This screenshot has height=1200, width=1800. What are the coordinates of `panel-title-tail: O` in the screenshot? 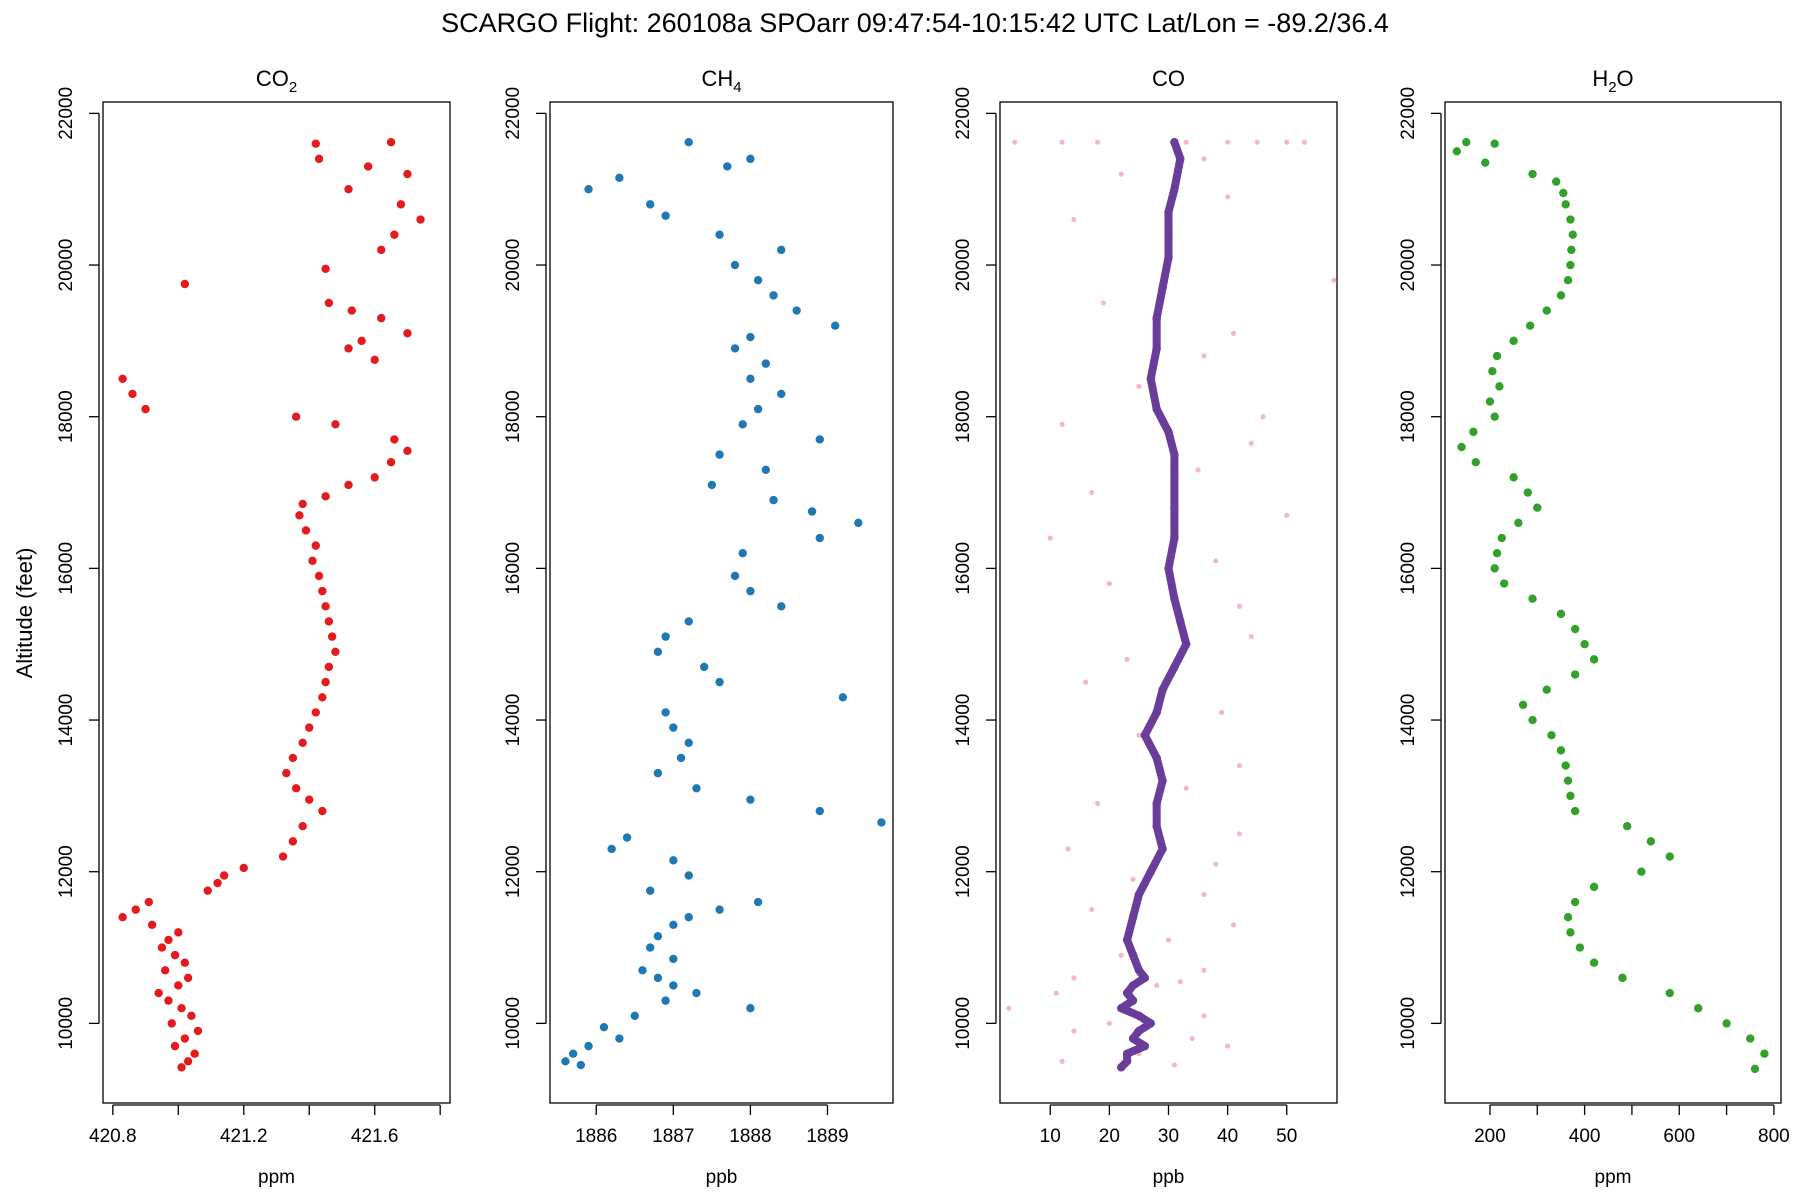 It's located at (1625, 78).